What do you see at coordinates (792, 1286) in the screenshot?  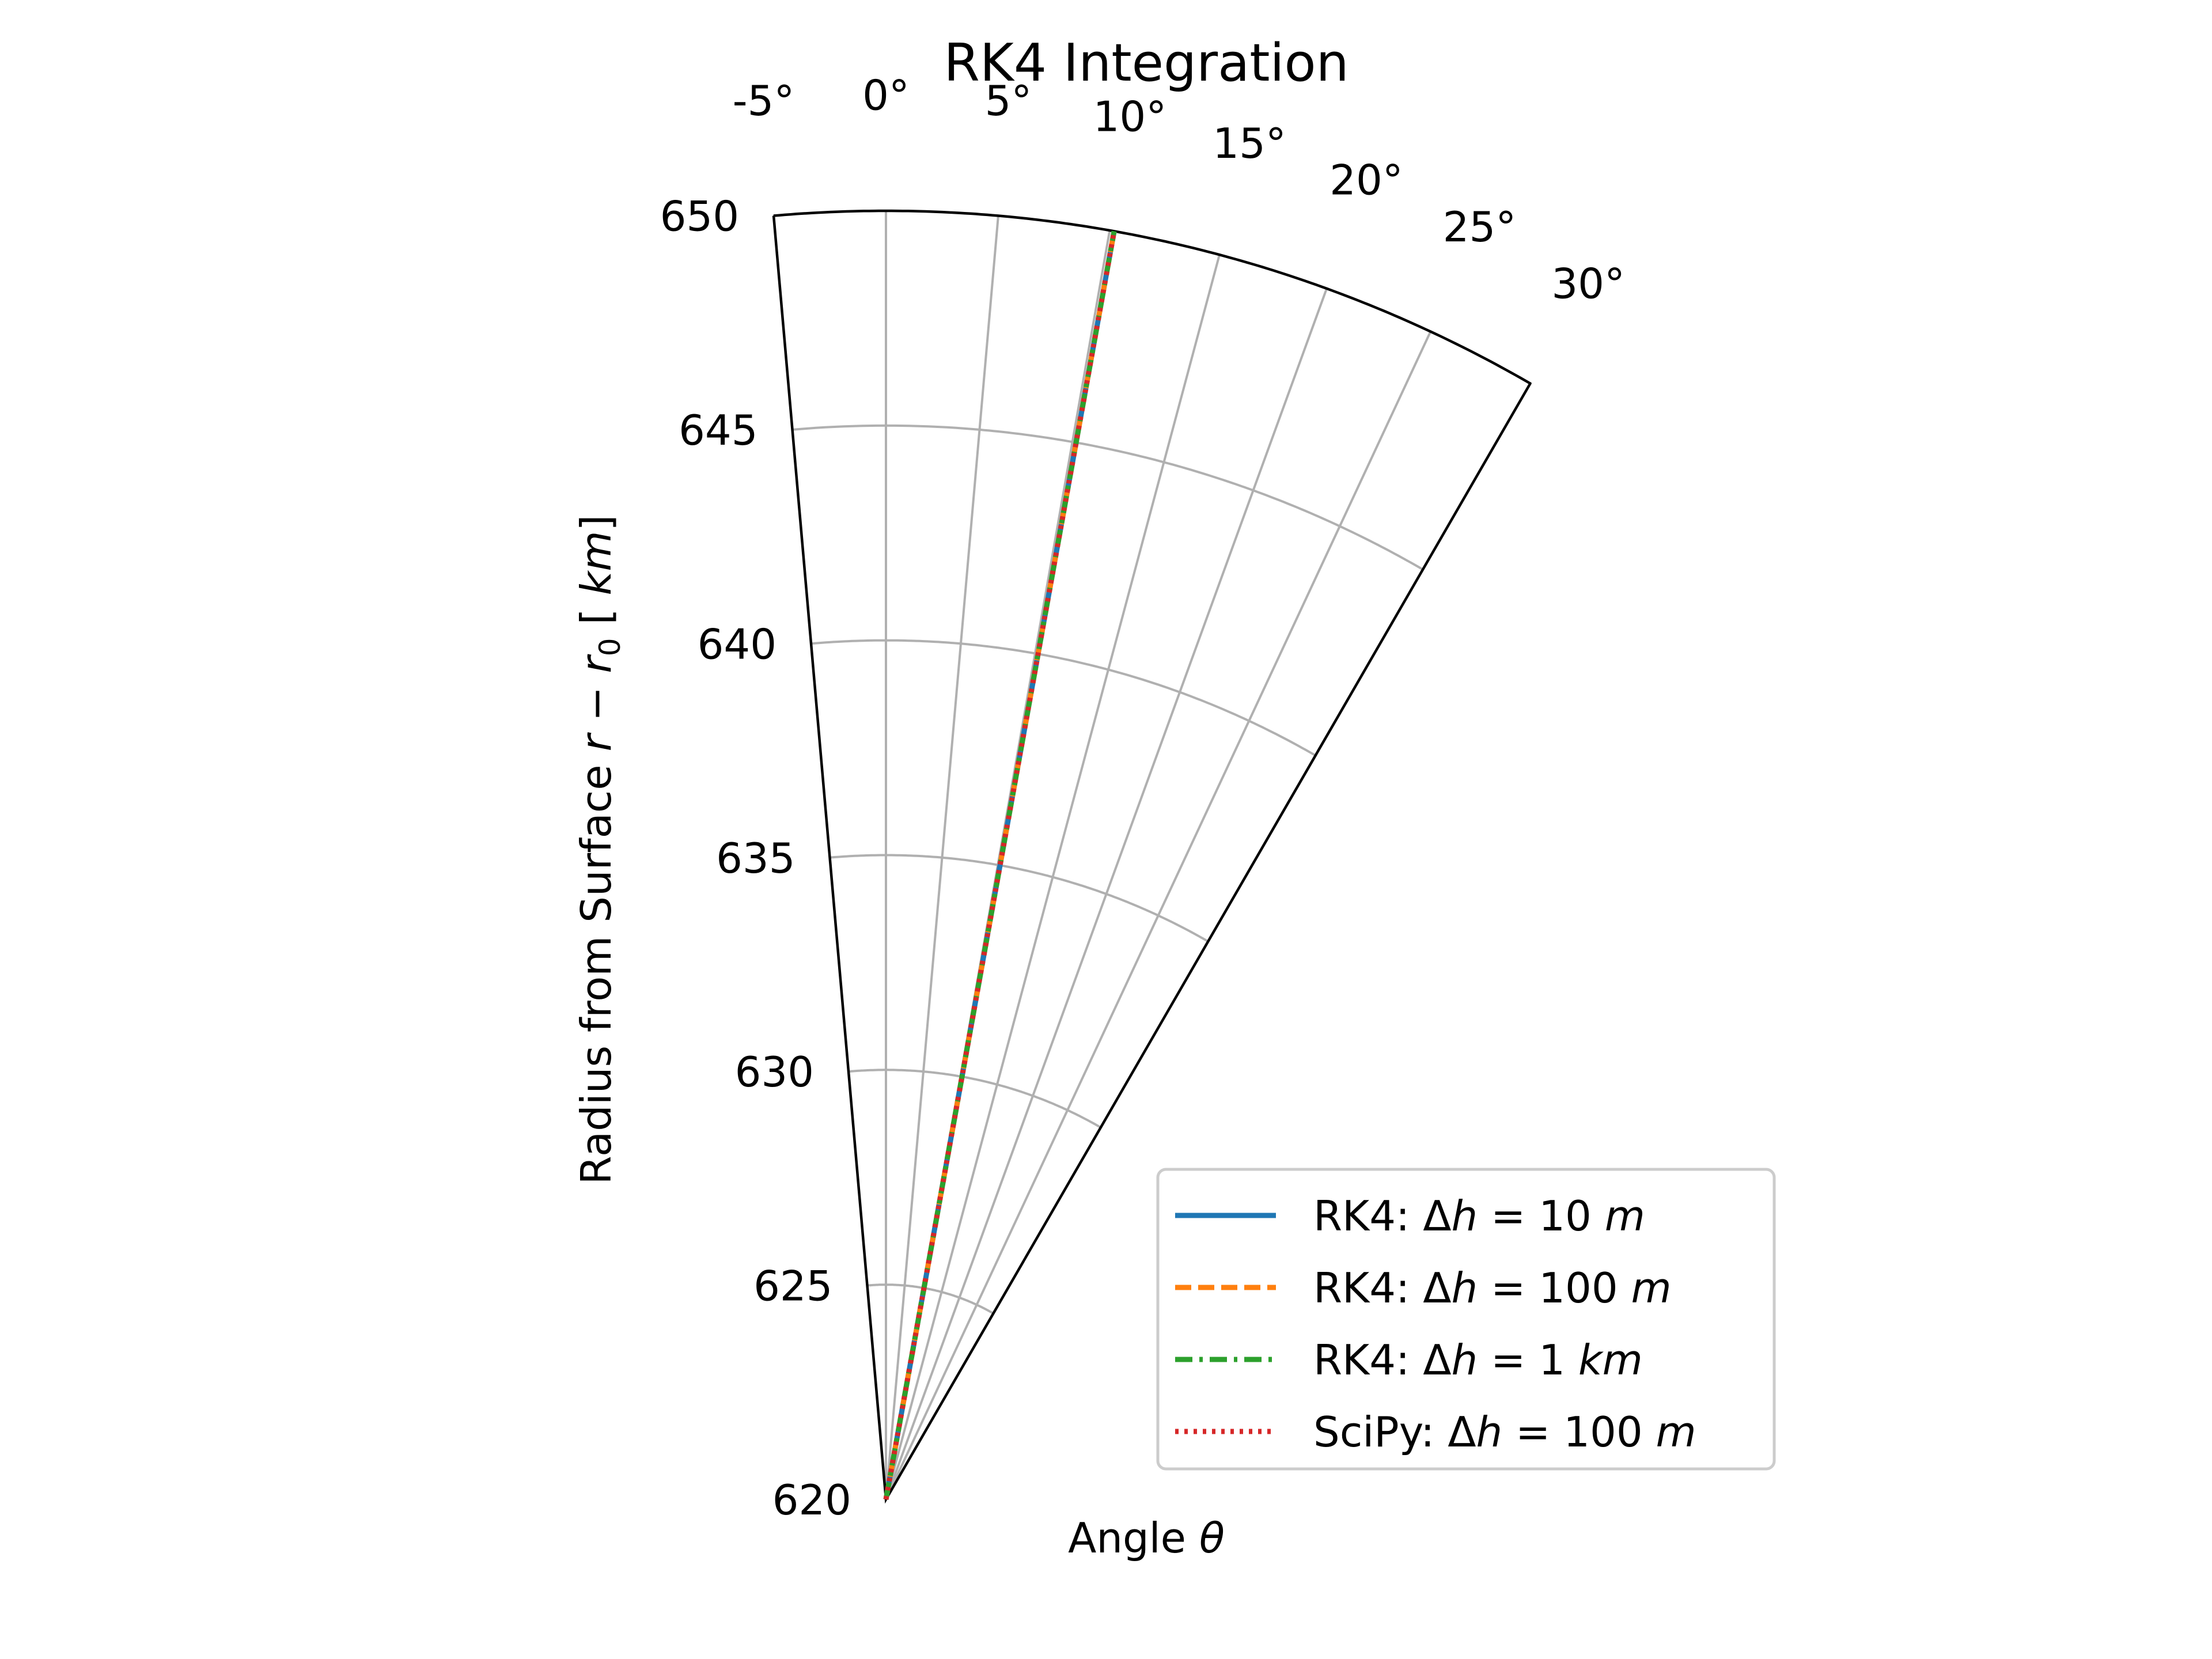 I see `r-tick-label: 625` at bounding box center [792, 1286].